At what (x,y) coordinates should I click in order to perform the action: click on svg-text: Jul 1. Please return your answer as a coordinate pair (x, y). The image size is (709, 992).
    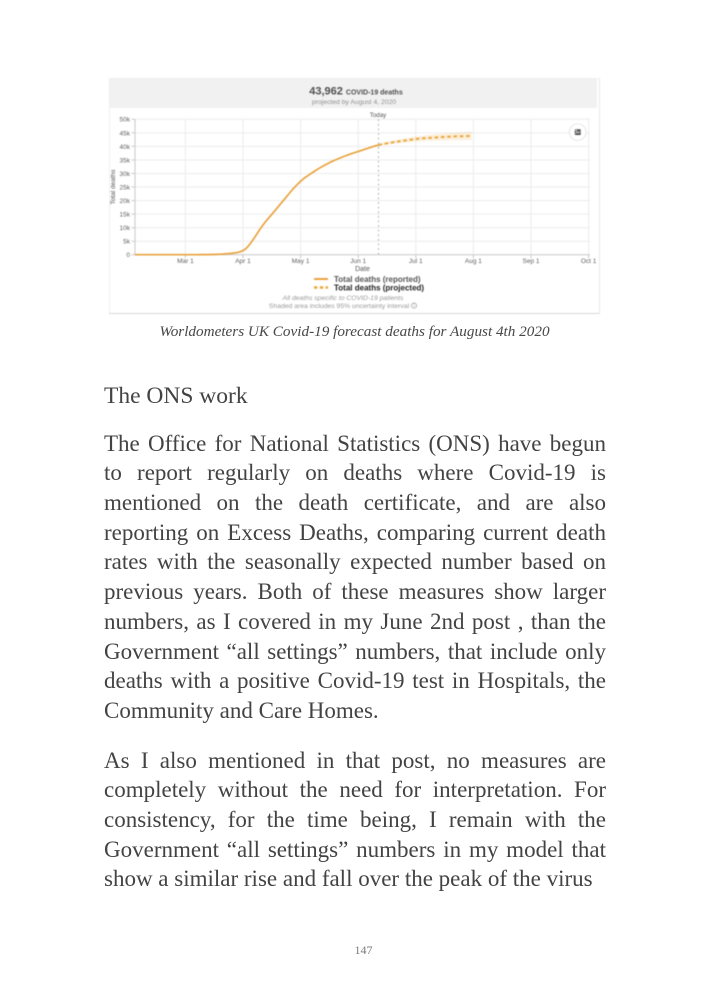
    Looking at the image, I should click on (416, 261).